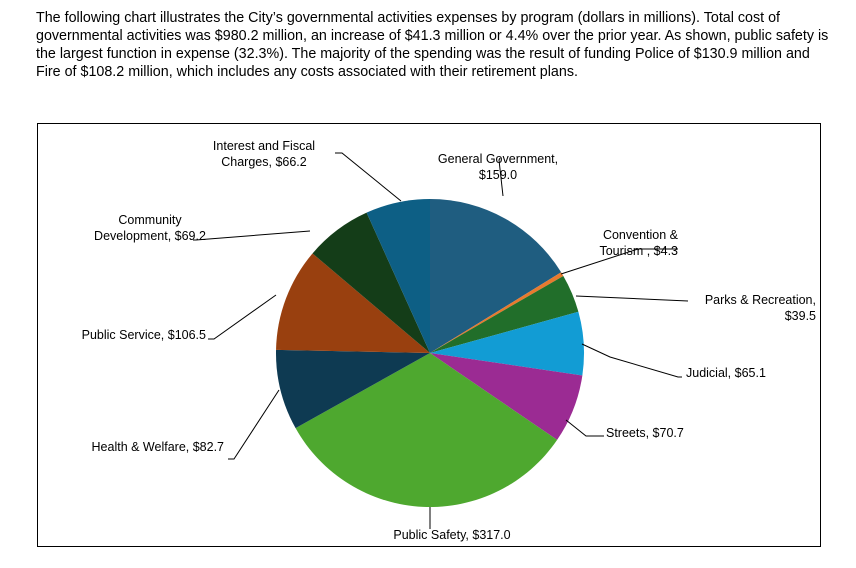 The width and height of the screenshot is (856, 568). Describe the element at coordinates (352, 389) in the screenshot. I see `pie-slice-health-and-welfare` at that location.